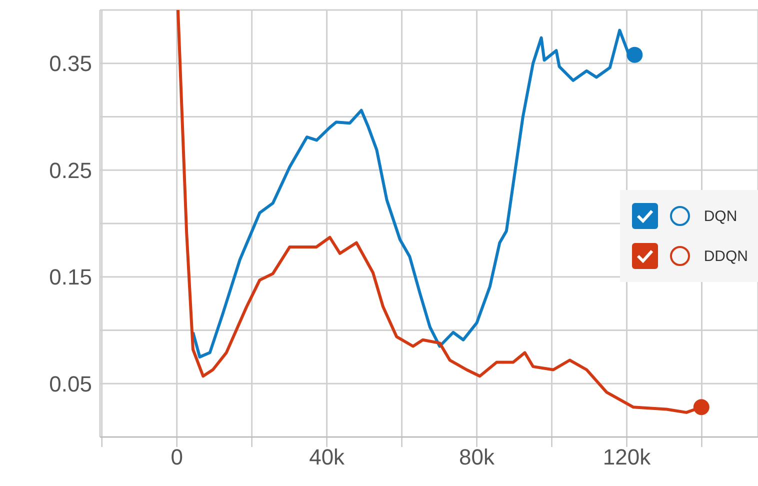 The height and width of the screenshot is (486, 758). I want to click on legend-label: DDQN, so click(726, 256).